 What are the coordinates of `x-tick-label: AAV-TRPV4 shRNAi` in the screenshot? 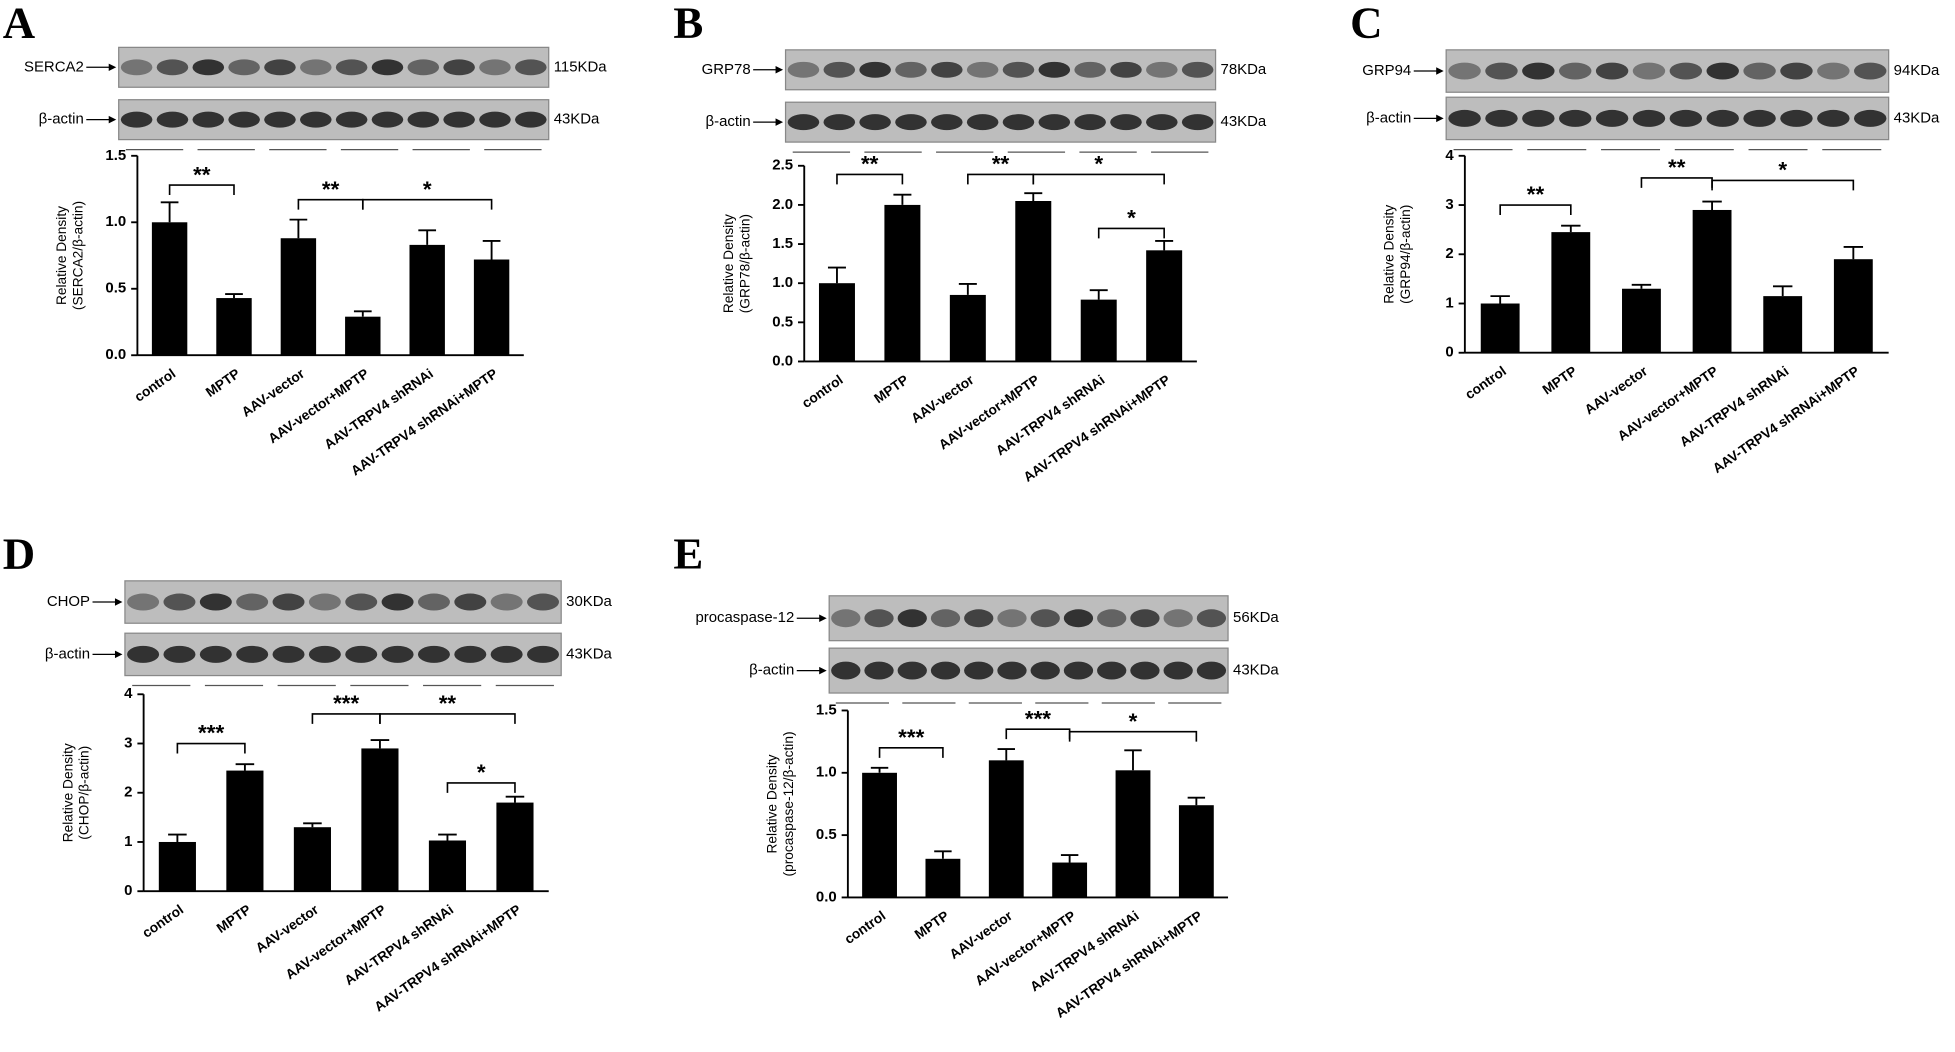 It's located at (1050, 415).